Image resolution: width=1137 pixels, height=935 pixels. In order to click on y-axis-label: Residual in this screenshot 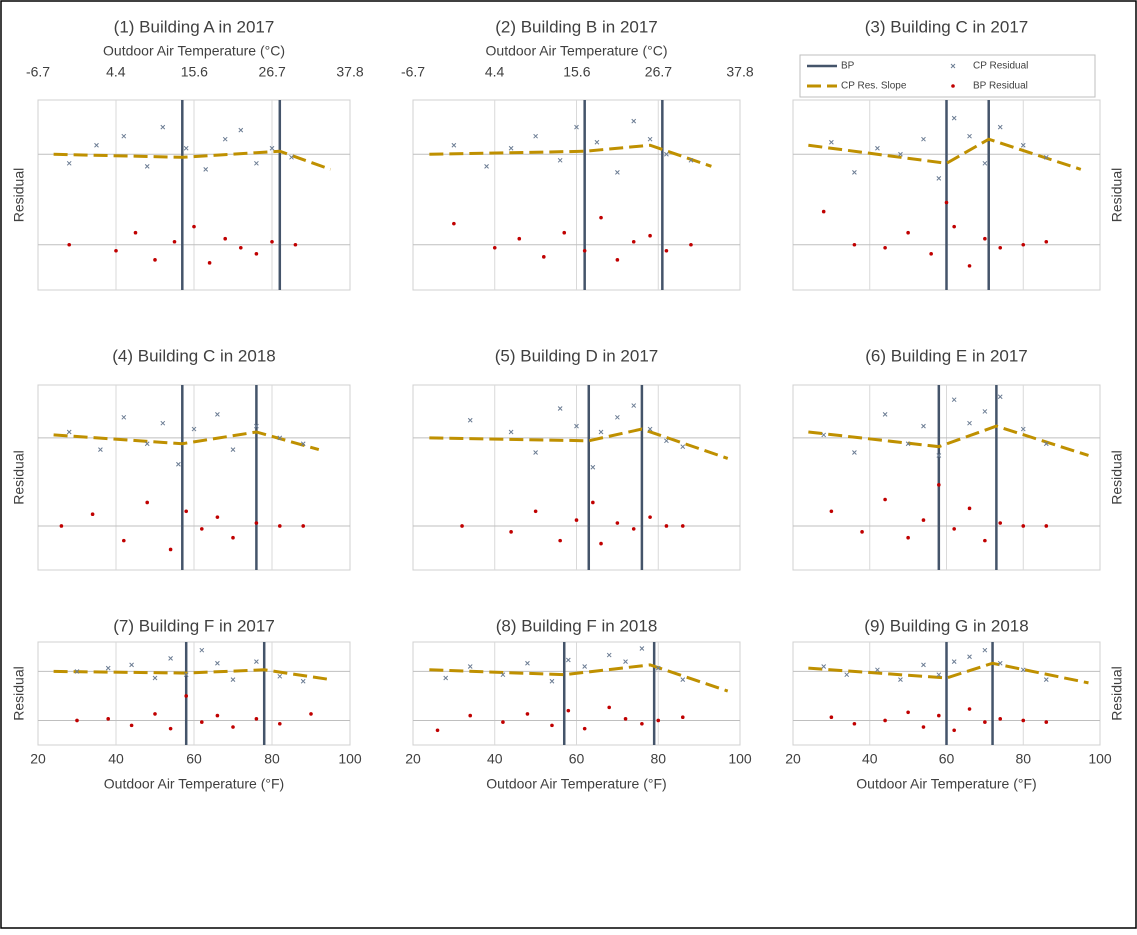, I will do `click(19, 195)`.